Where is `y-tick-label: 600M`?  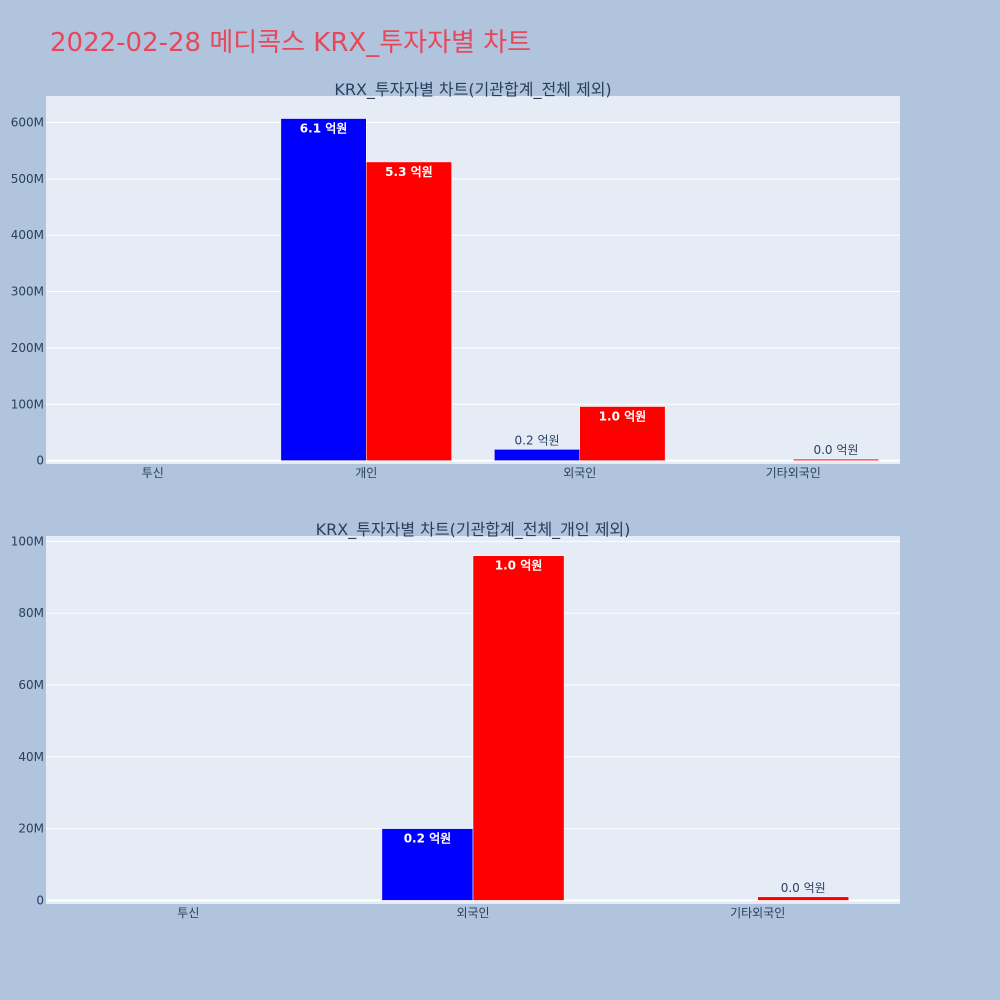 y-tick-label: 600M is located at coordinates (27, 122).